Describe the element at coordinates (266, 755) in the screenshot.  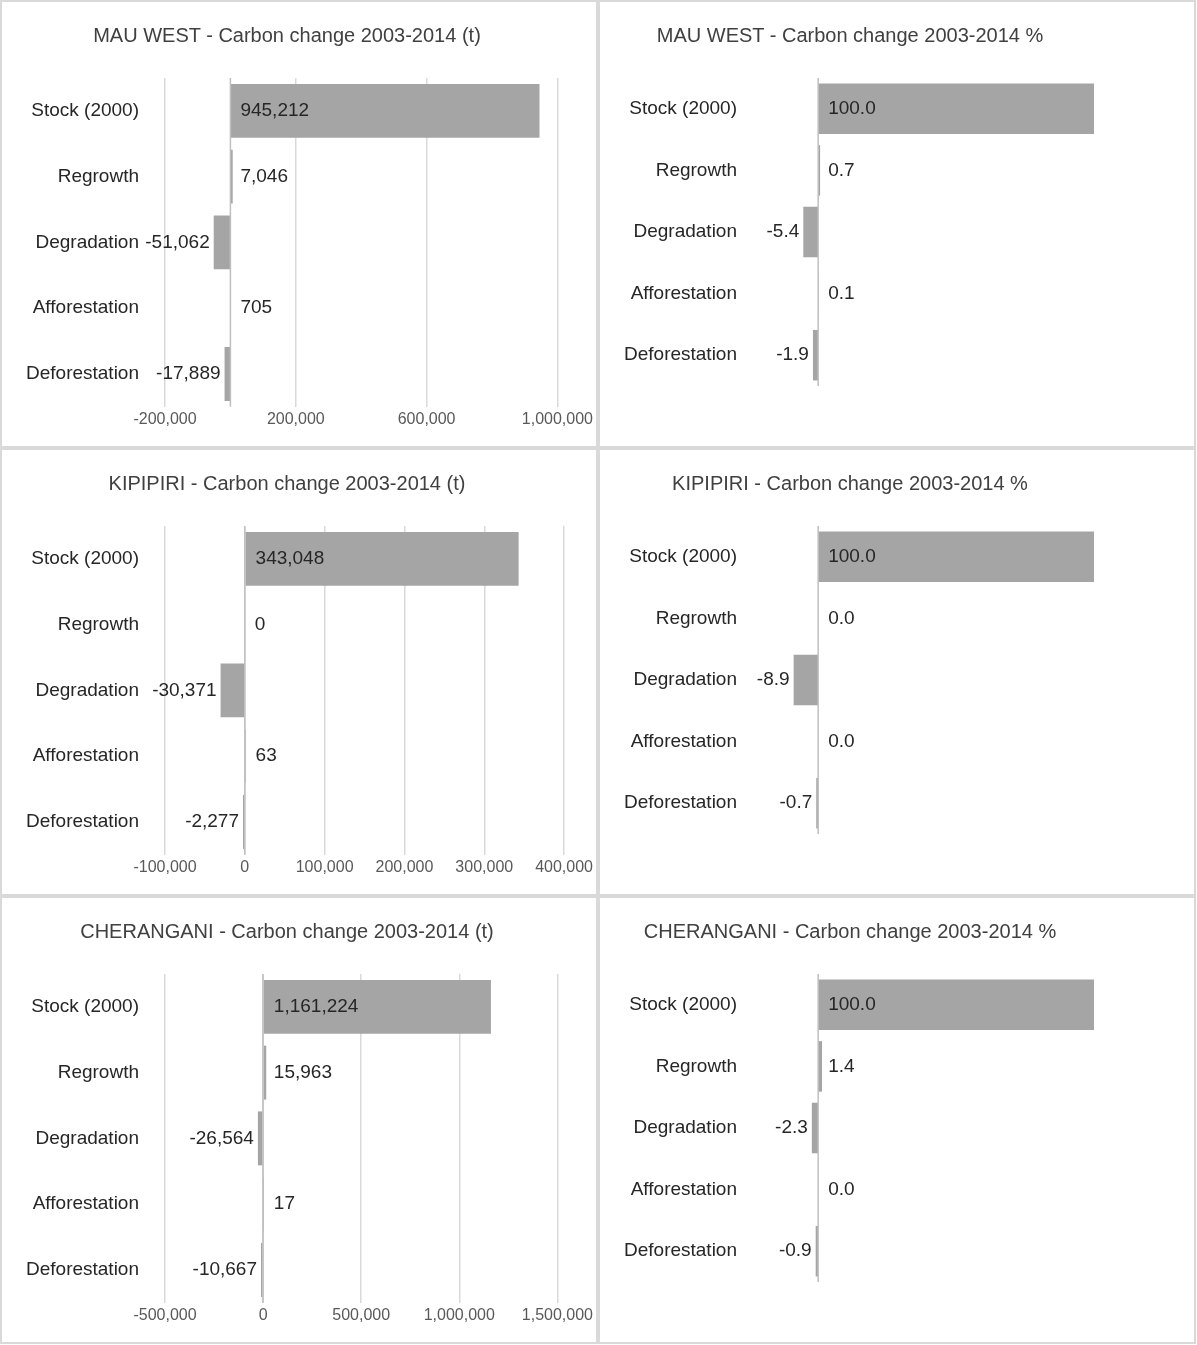
I see `data-label: 63` at that location.